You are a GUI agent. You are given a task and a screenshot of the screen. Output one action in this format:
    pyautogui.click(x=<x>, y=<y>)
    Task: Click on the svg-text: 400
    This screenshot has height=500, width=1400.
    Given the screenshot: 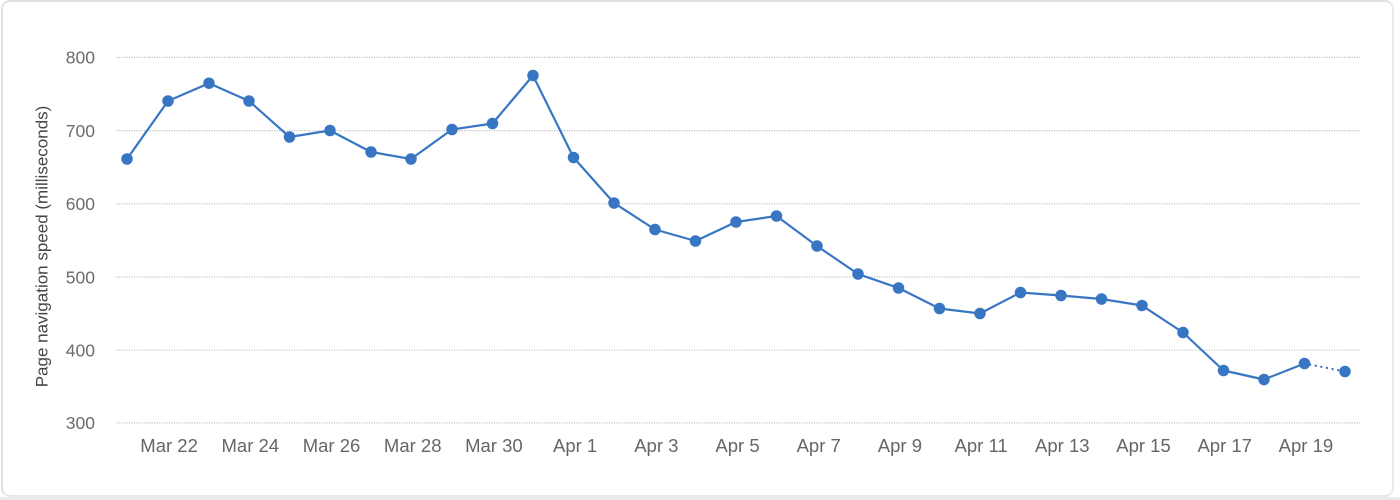 What is the action you would take?
    pyautogui.click(x=80, y=351)
    